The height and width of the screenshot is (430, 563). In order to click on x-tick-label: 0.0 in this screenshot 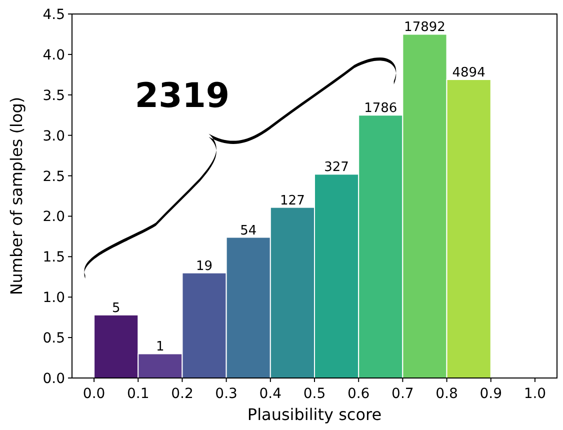, I will do `click(94, 394)`.